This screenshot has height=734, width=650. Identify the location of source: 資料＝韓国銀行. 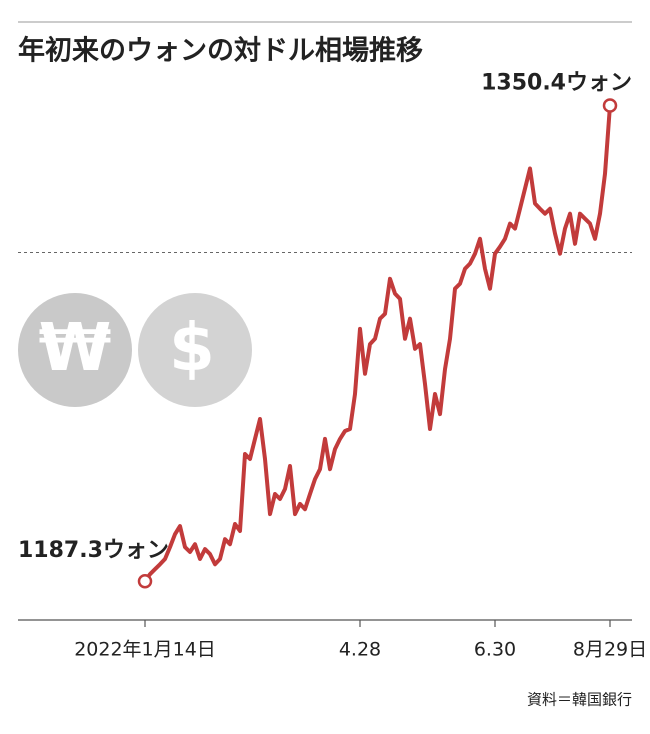
(579, 700).